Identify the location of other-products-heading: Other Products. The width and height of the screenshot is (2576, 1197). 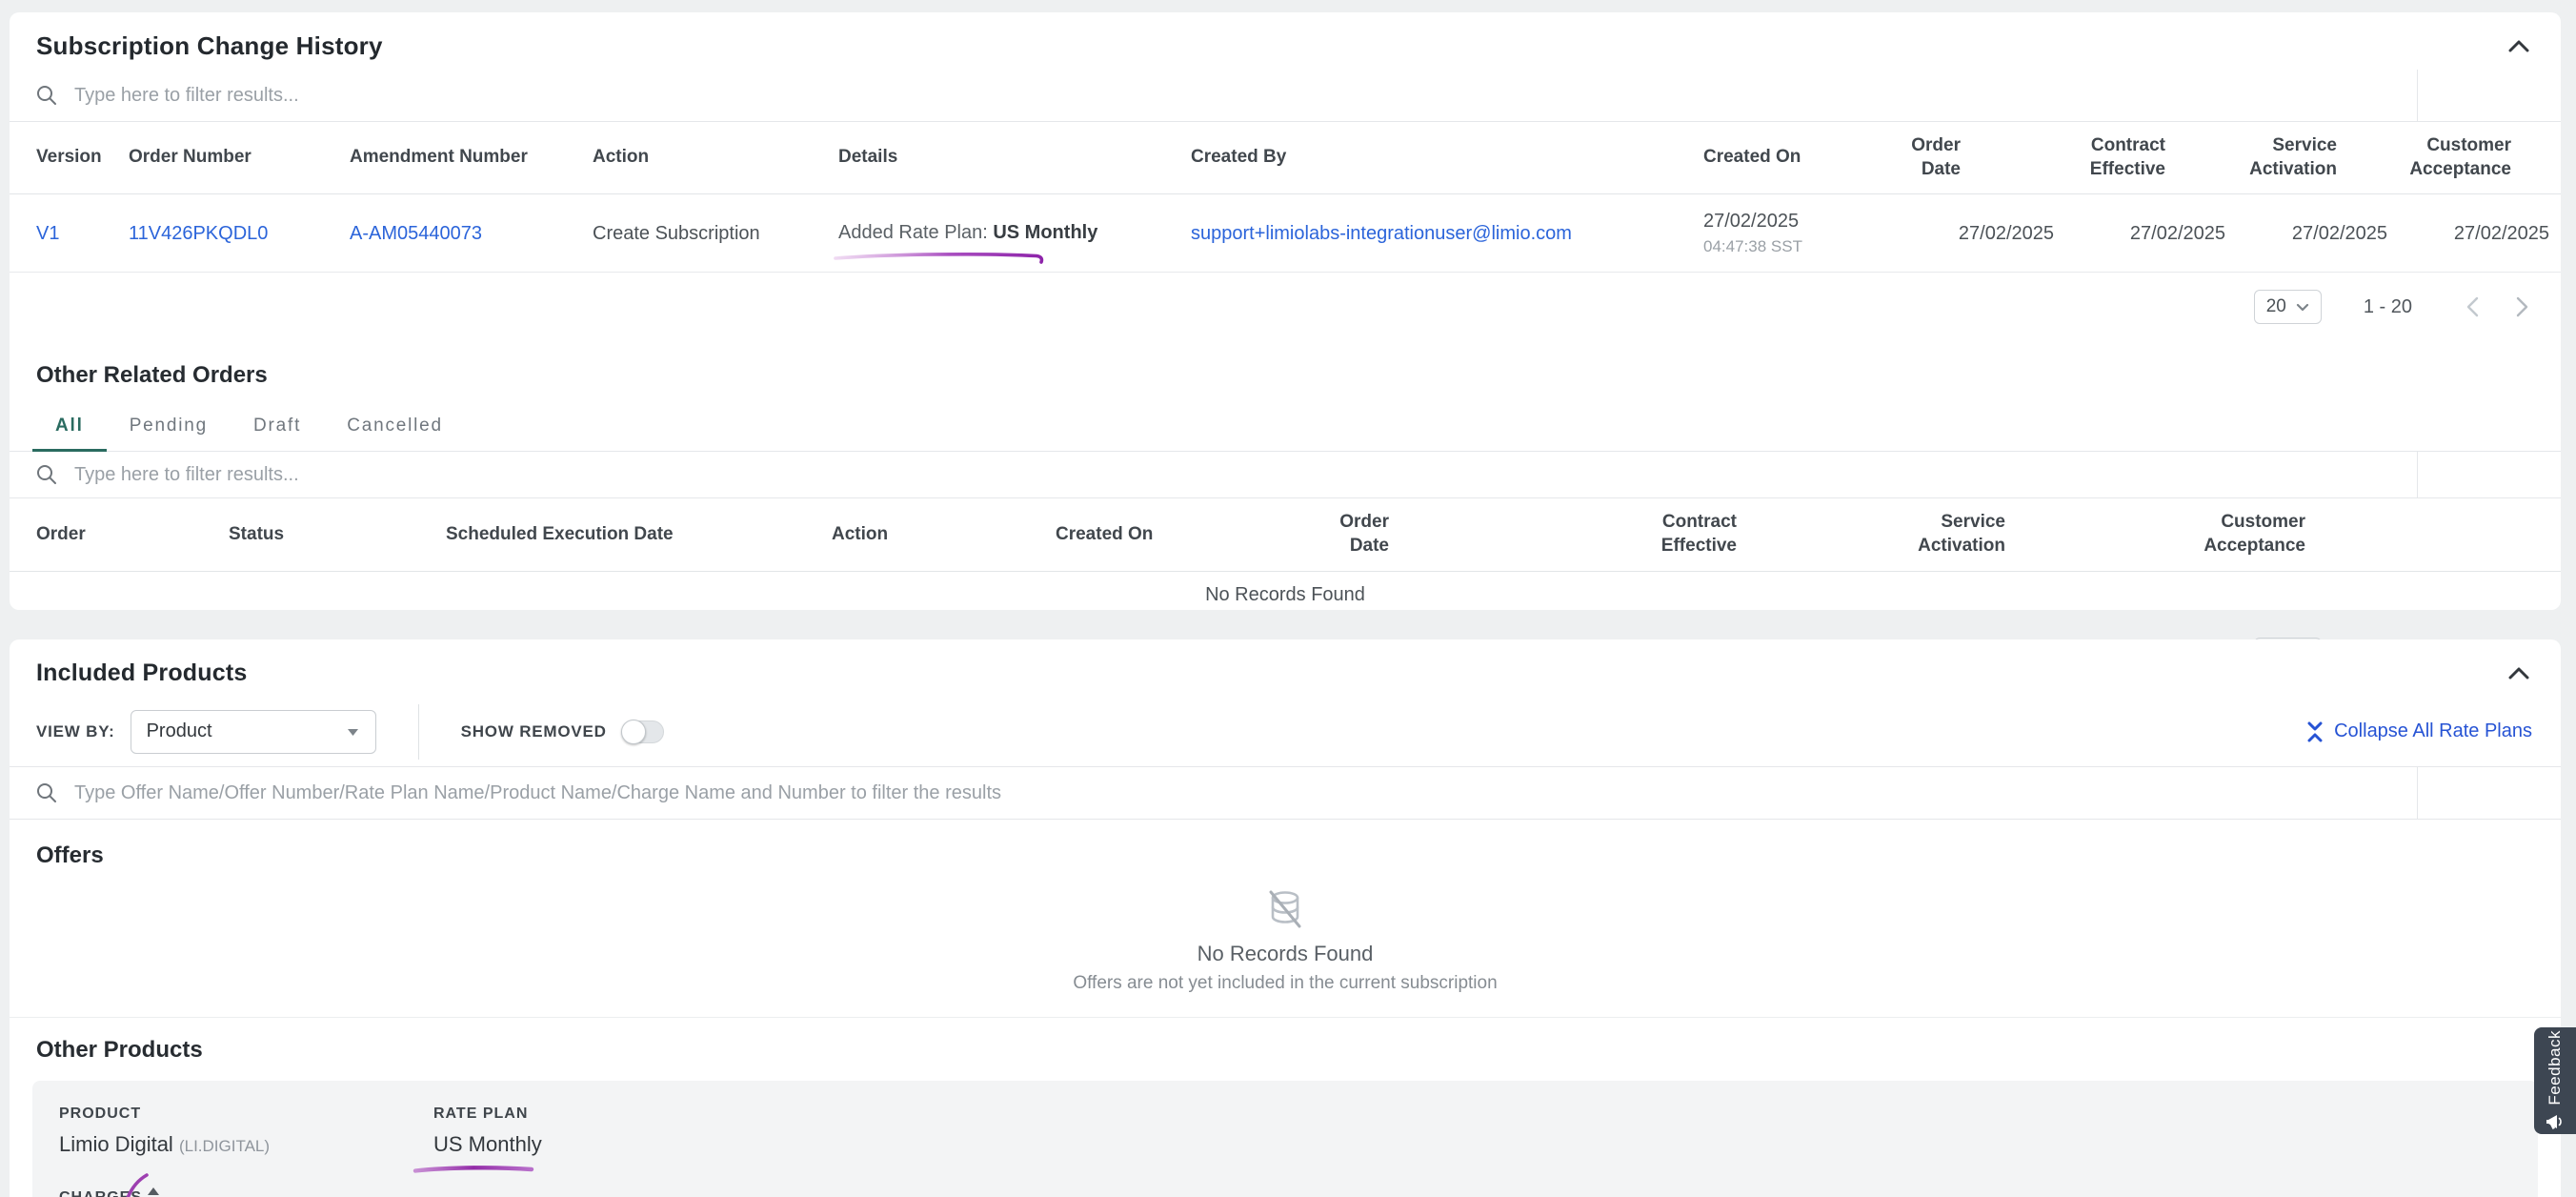
(120, 1050).